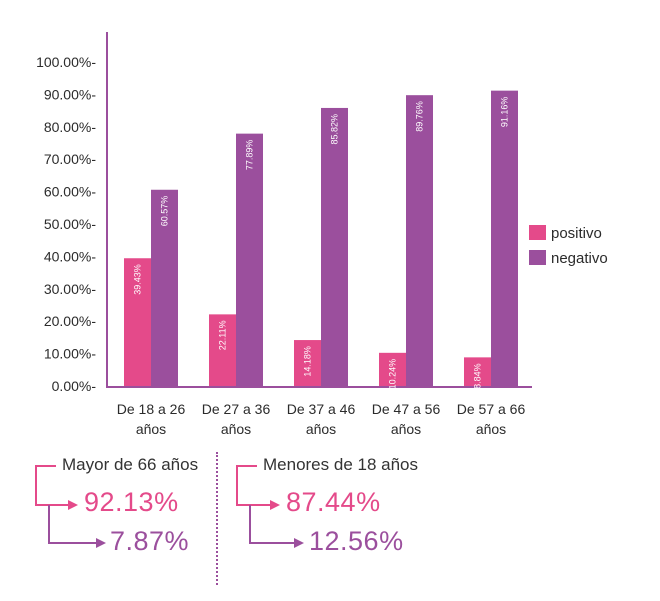 The image size is (660, 601). I want to click on data-label: 91.16%, so click(505, 112).